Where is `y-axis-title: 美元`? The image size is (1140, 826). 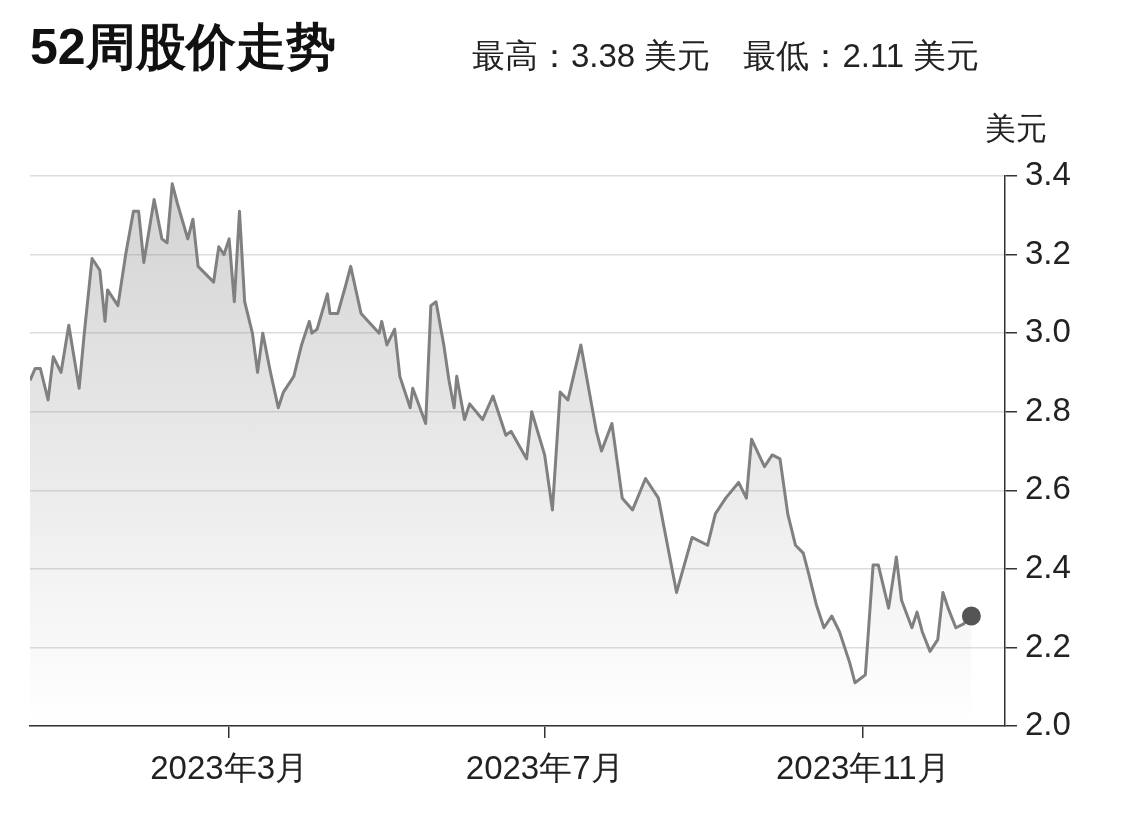 y-axis-title: 美元 is located at coordinates (1016, 129).